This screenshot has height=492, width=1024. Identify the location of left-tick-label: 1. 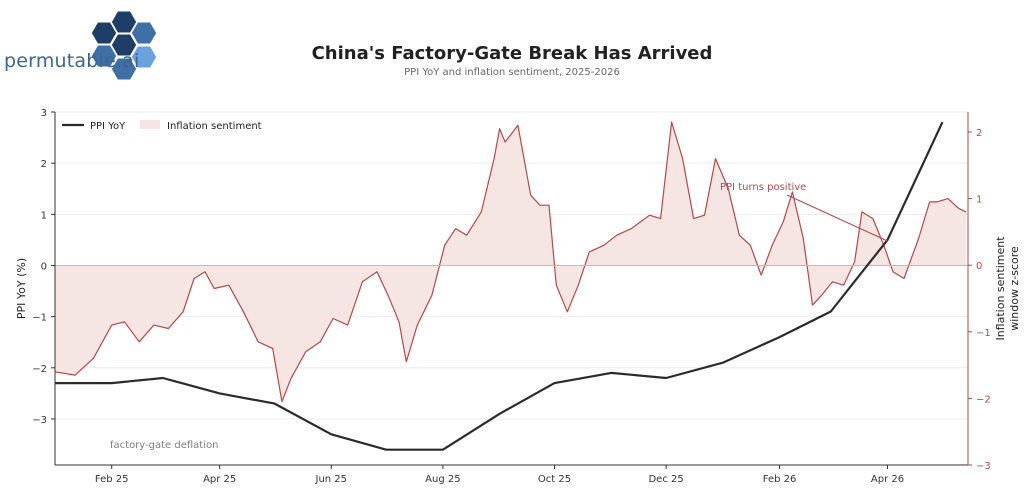
(44, 215).